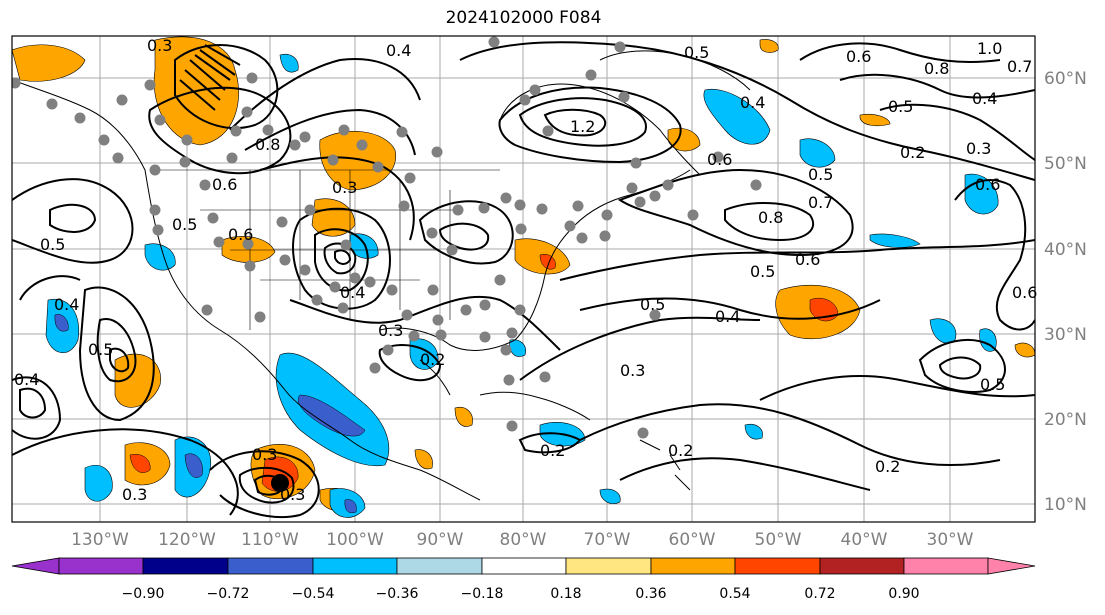  I want to click on lat-label: 50°N, so click(1065, 164).